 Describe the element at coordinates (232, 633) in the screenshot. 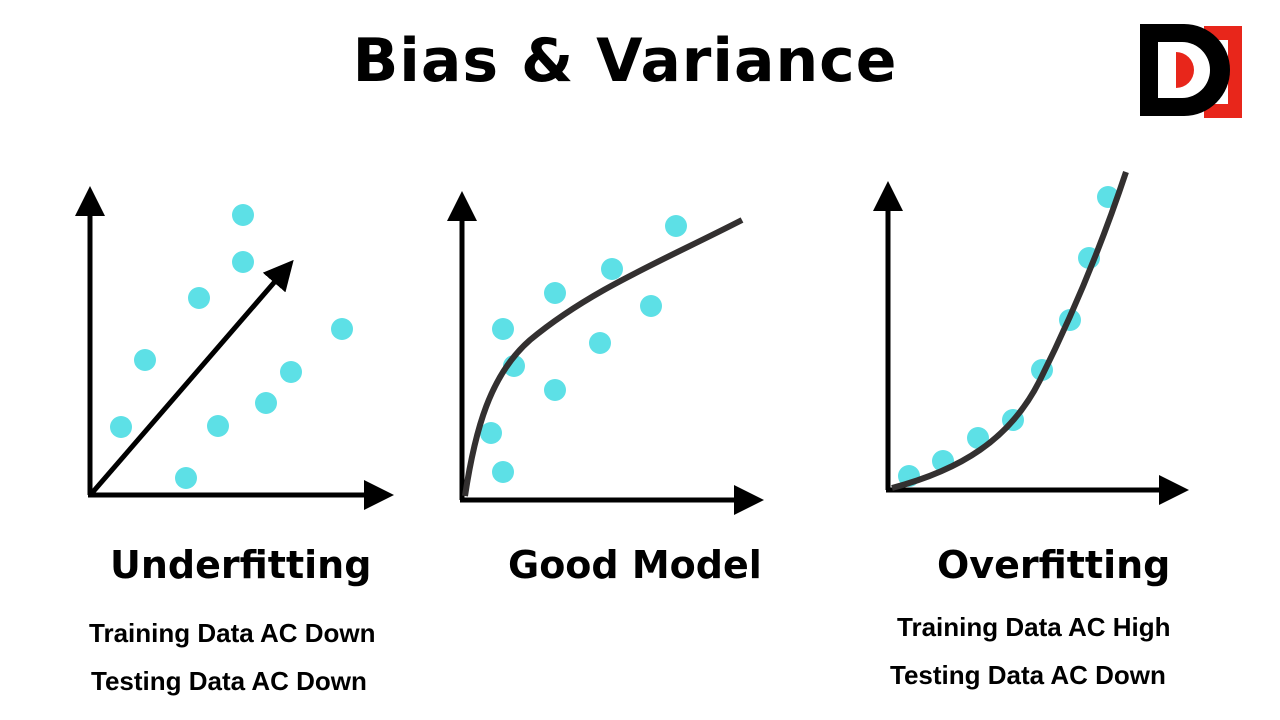

I see `underfitting-training-text: Training Data AC Down` at that location.